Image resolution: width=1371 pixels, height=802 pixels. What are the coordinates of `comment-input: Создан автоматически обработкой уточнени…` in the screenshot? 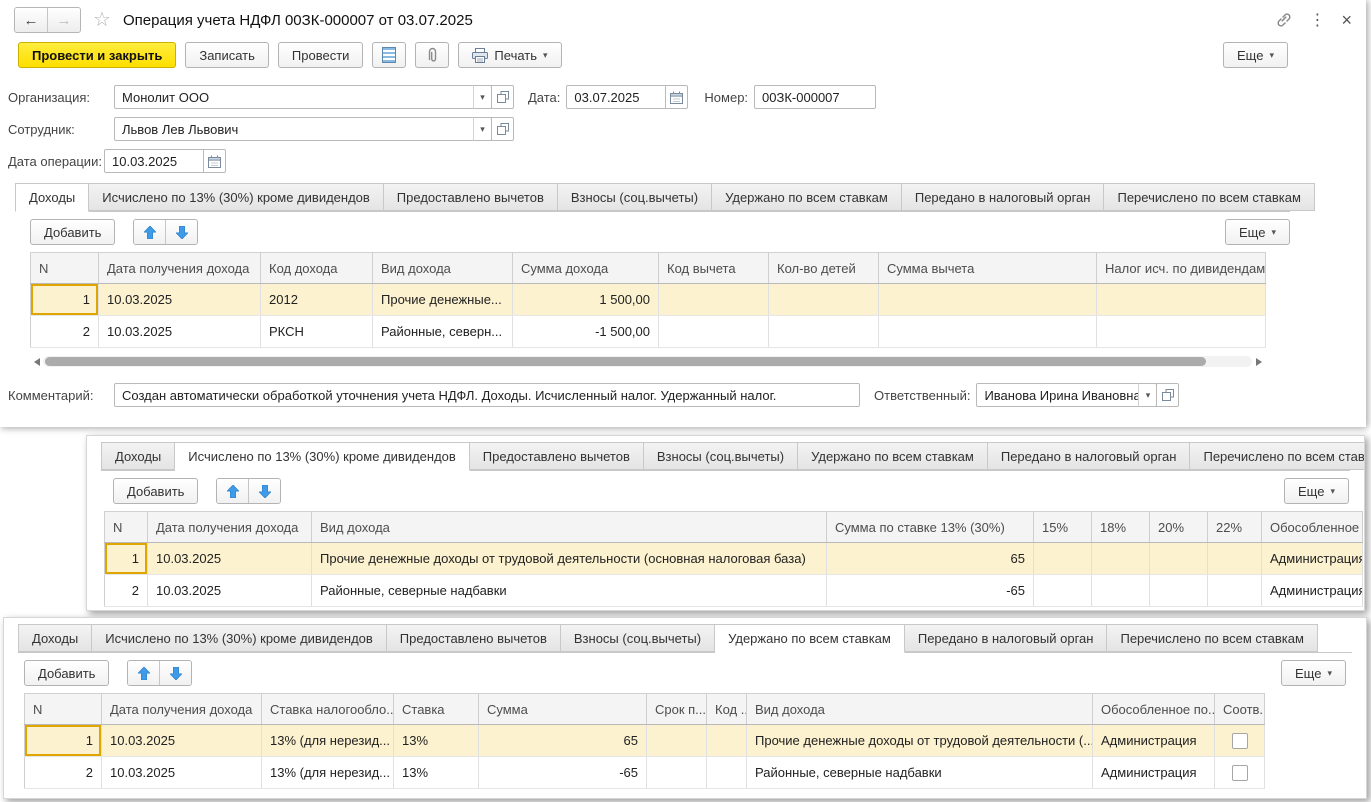 It's located at (487, 395).